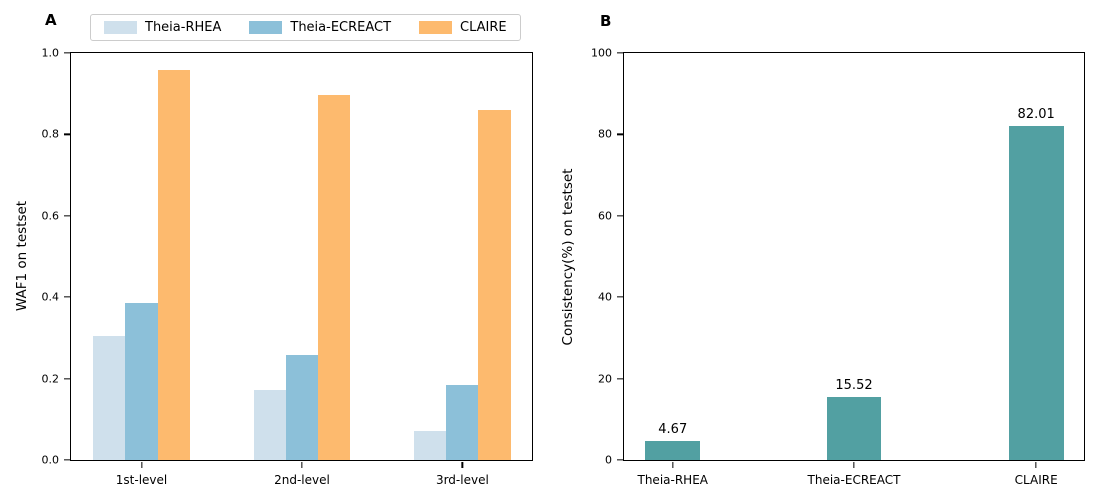 The width and height of the screenshot is (1100, 500). I want to click on x-tick-label-theia-rhea: Theia-RHEA, so click(673, 480).